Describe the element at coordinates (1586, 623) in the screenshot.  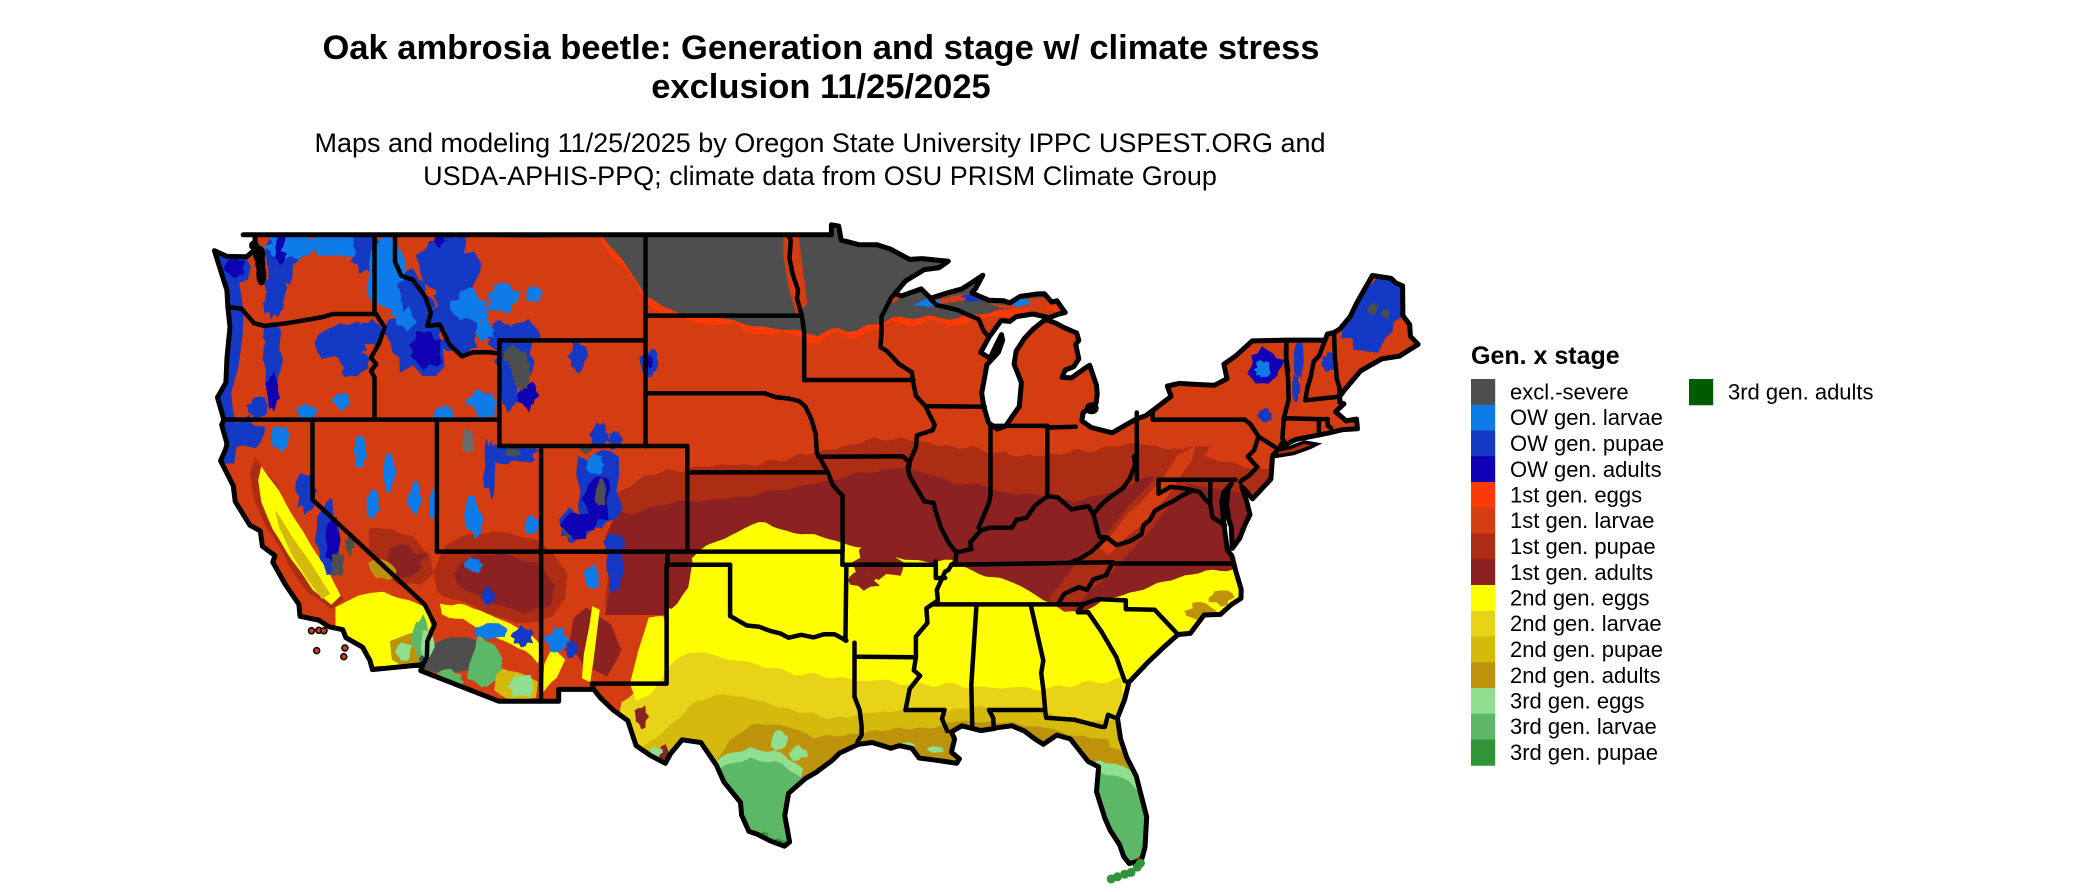
I see `svg-text: 2nd gen. larvae` at that location.